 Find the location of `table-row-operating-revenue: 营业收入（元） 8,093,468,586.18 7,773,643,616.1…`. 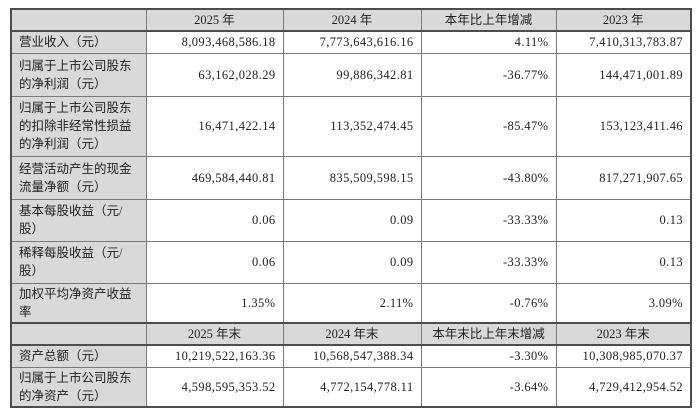

table-row-operating-revenue: 营业收入（元） 8,093,468,586.18 7,773,643,616.1… is located at coordinates (351, 42).